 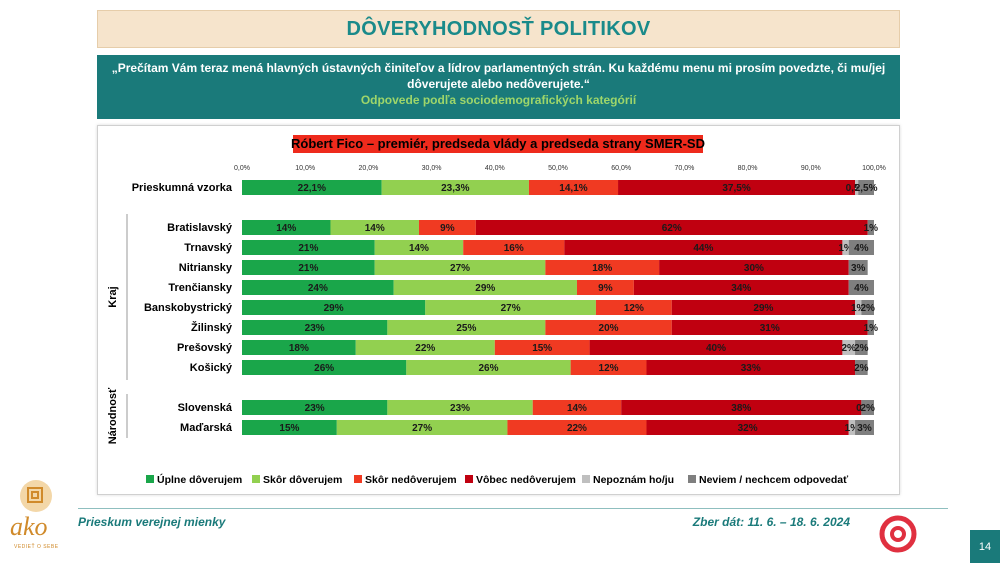 I want to click on x-tick-label: 30,0%, so click(x=432, y=168).